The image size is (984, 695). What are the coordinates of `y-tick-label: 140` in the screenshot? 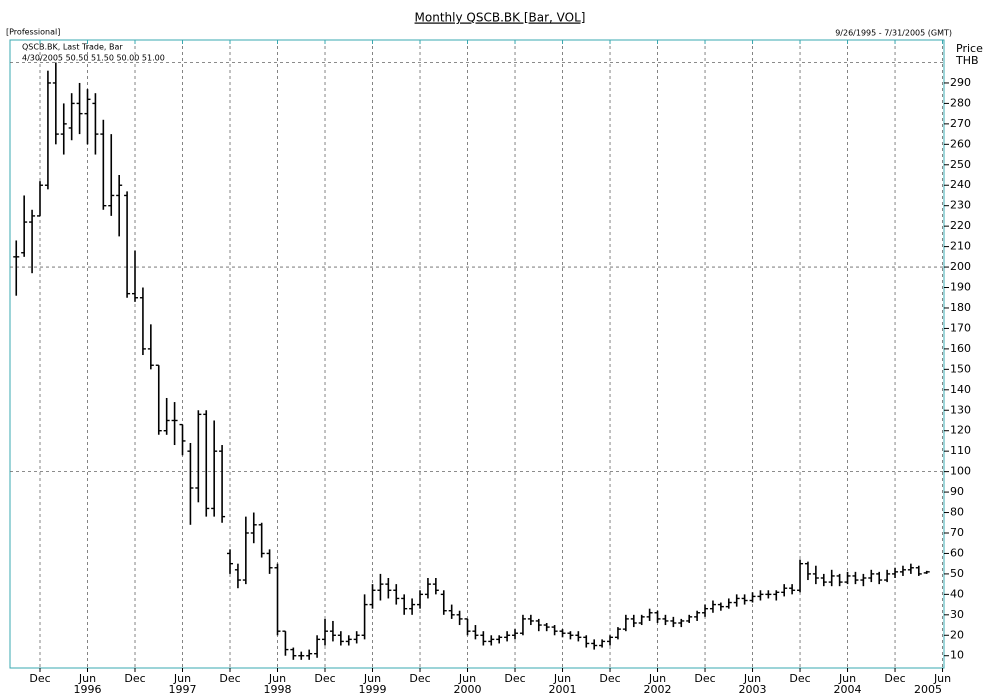 It's located at (960, 389).